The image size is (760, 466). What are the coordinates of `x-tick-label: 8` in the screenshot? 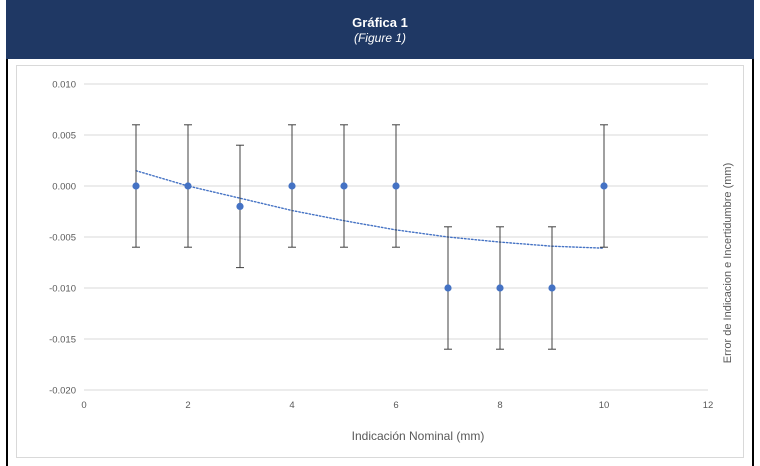 It's located at (499, 405).